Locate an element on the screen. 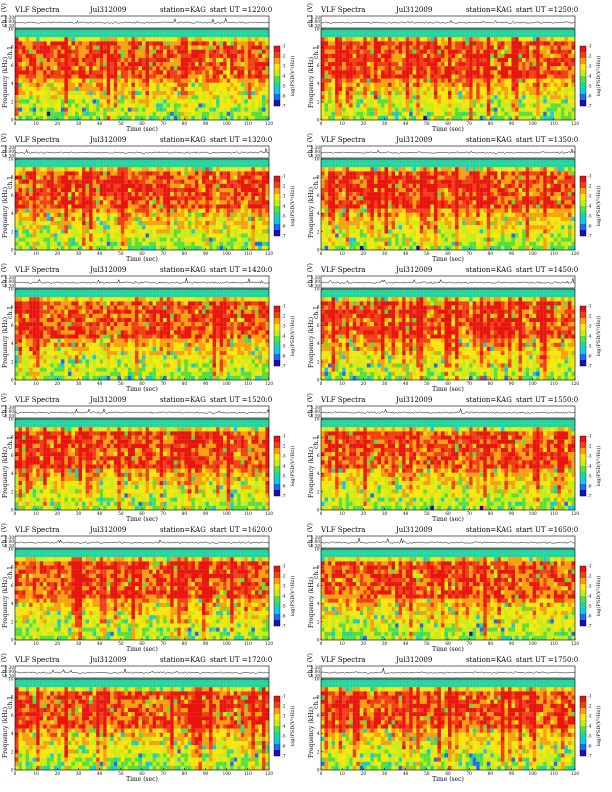 This screenshot has height=792, width=612. colorbar-tick-label: -6 is located at coordinates (284, 226).